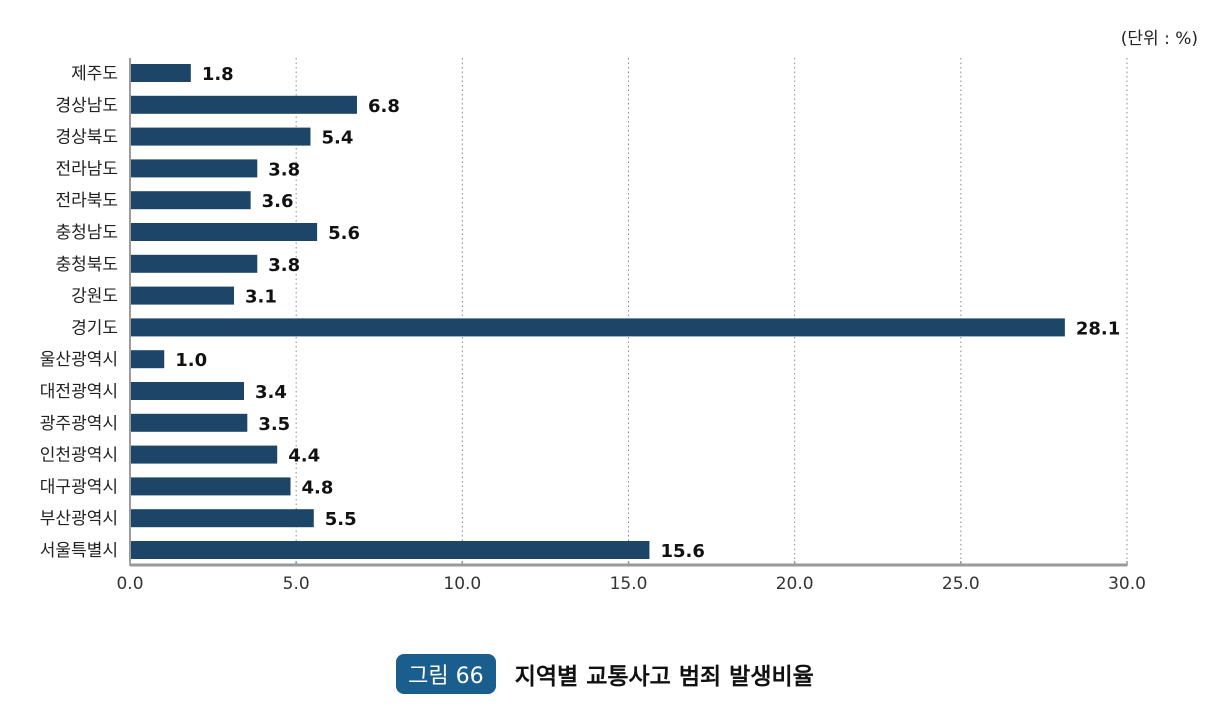 Image resolution: width=1210 pixels, height=704 pixels. Describe the element at coordinates (341, 519) in the screenshot. I see `value-label: 5.5` at that location.